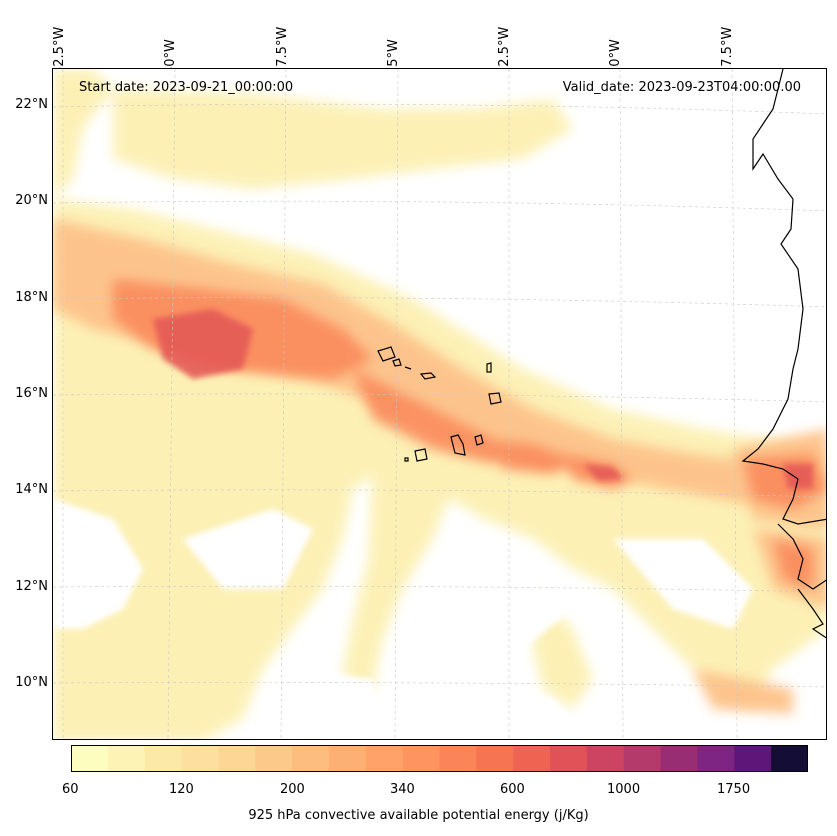 Image resolution: width=837 pixels, height=836 pixels. I want to click on cbar-tick-120: 120, so click(181, 789).